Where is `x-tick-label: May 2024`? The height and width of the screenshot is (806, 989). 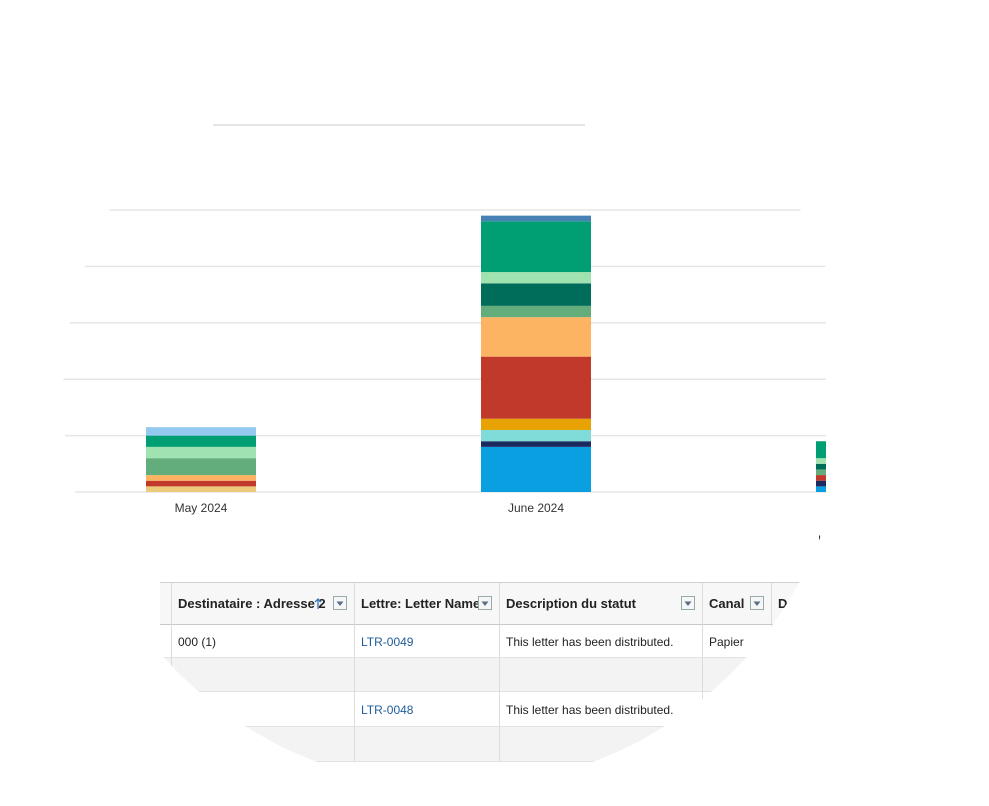 x-tick-label: May 2024 is located at coordinates (201, 508).